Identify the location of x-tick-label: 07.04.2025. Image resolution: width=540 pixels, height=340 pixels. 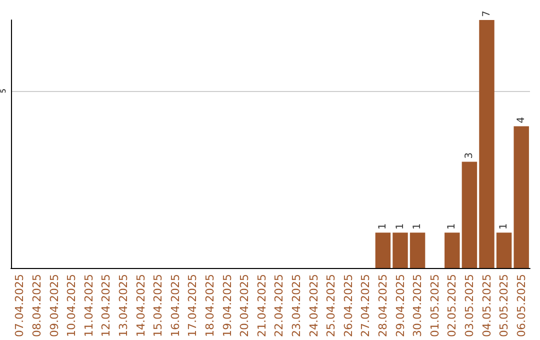
(19, 306).